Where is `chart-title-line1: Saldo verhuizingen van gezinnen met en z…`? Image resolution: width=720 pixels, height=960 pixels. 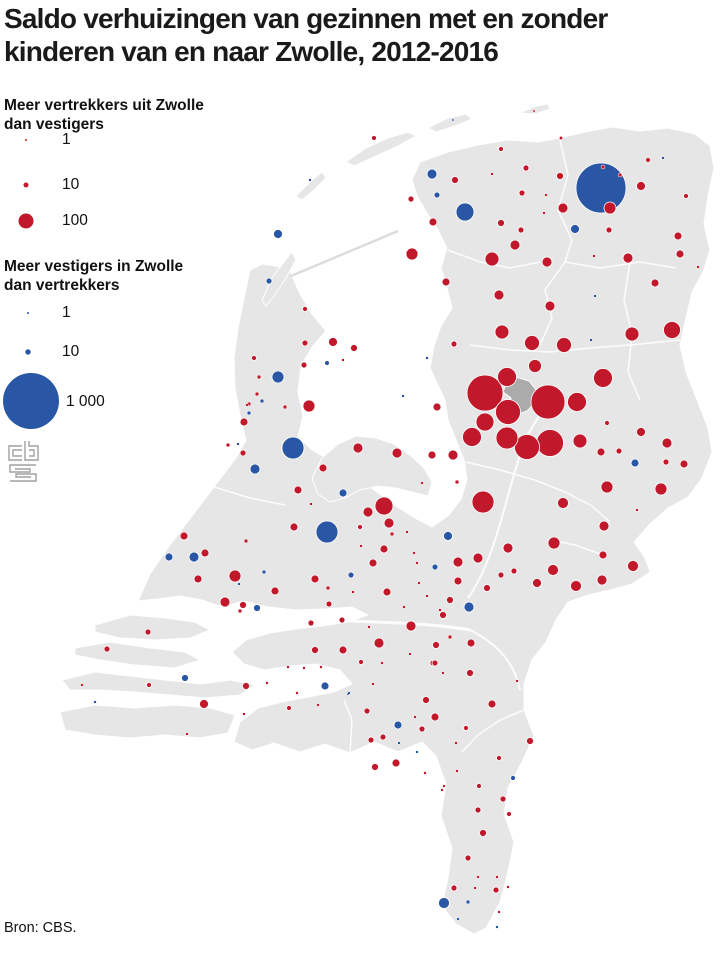 chart-title-line1: Saldo verhuizingen van gezinnen met en z… is located at coordinates (306, 18).